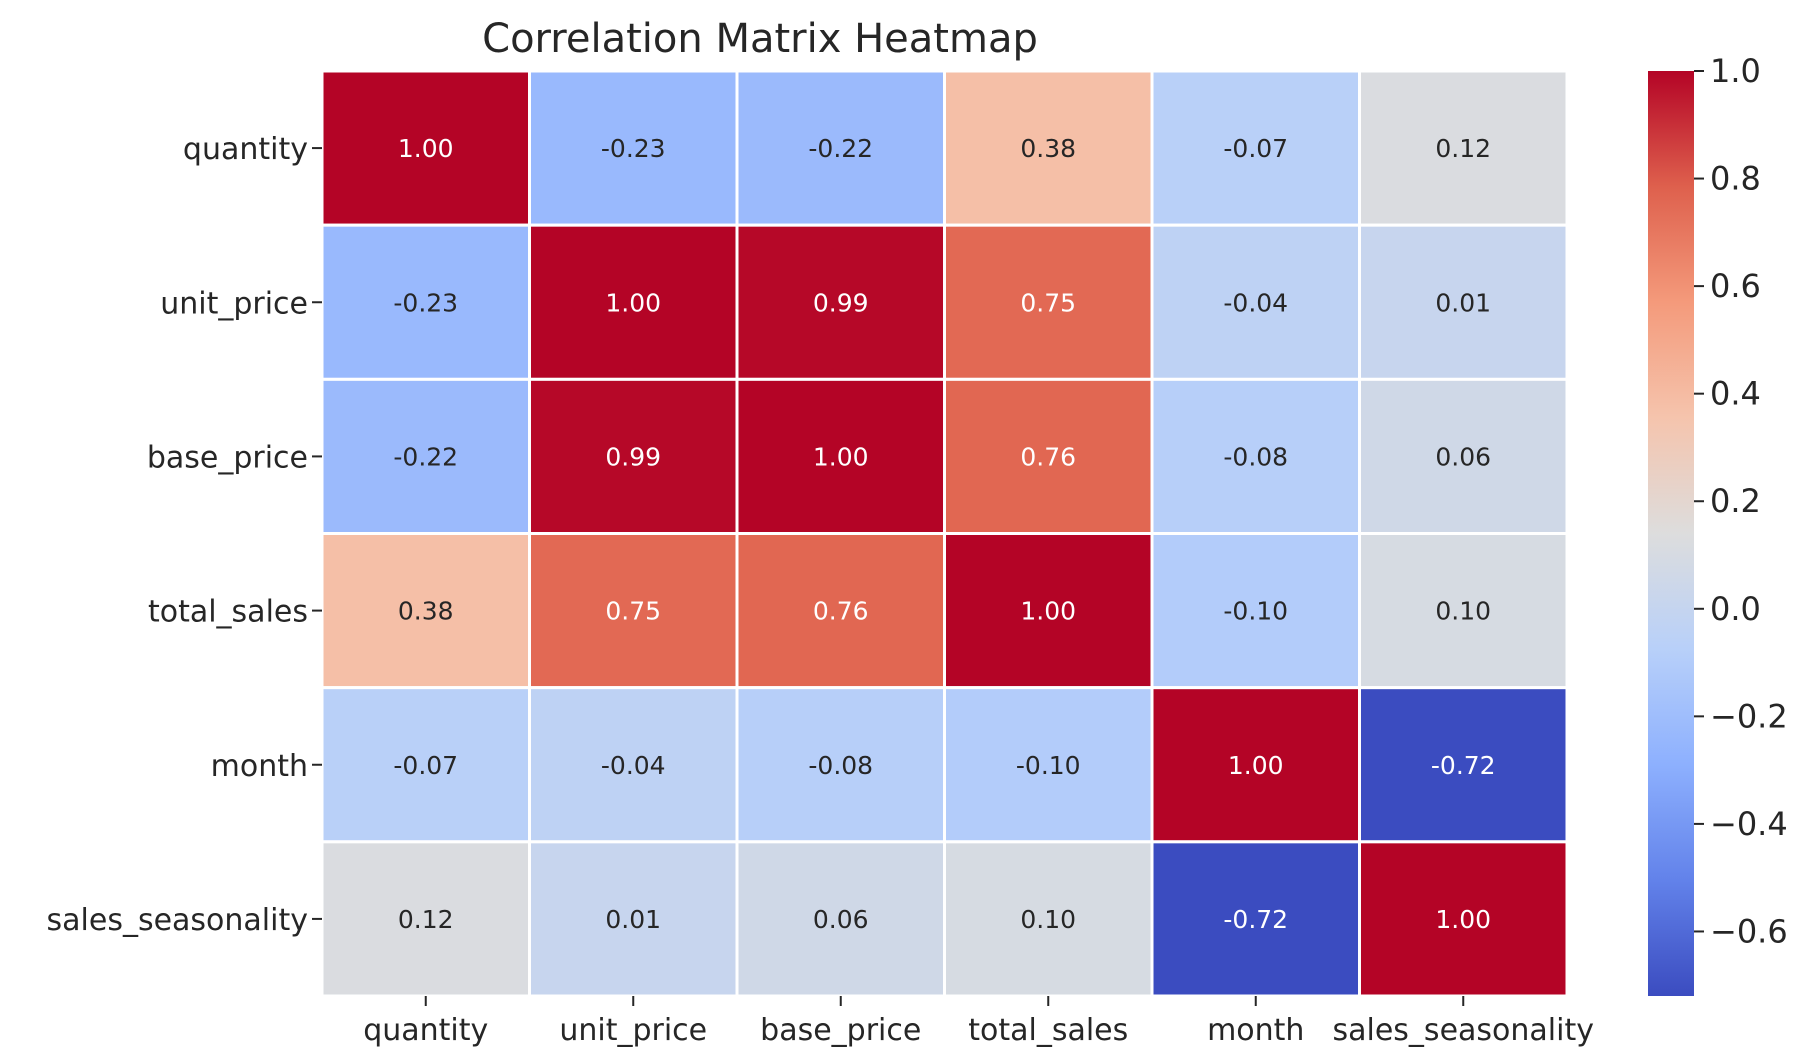 The image size is (1795, 1058). What do you see at coordinates (1735, 71) in the screenshot?
I see `colorbar-tick-label: 1.0` at bounding box center [1735, 71].